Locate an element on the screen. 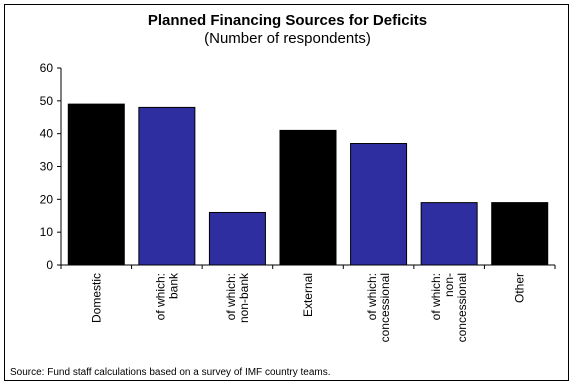  x-tick-label: of which:non-concessional is located at coordinates (449, 307).